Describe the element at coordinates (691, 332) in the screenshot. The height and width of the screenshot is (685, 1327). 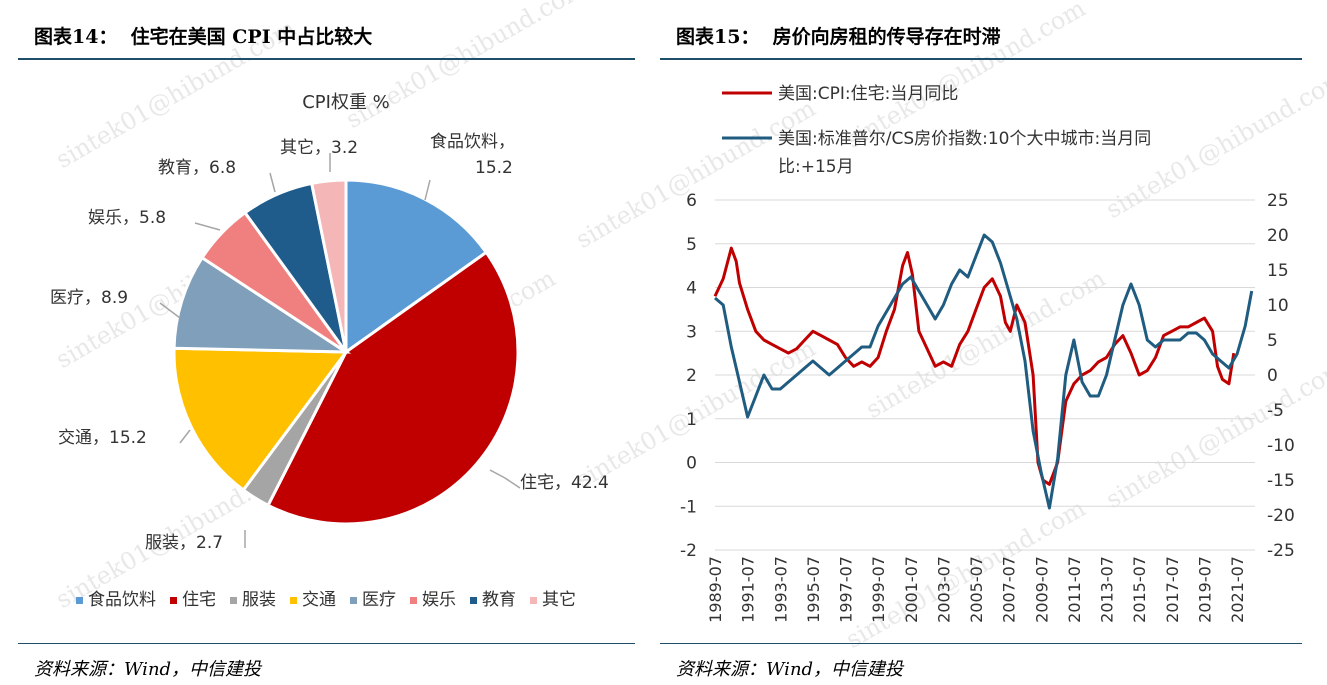
I see `y-left-tick-label: 3` at that location.